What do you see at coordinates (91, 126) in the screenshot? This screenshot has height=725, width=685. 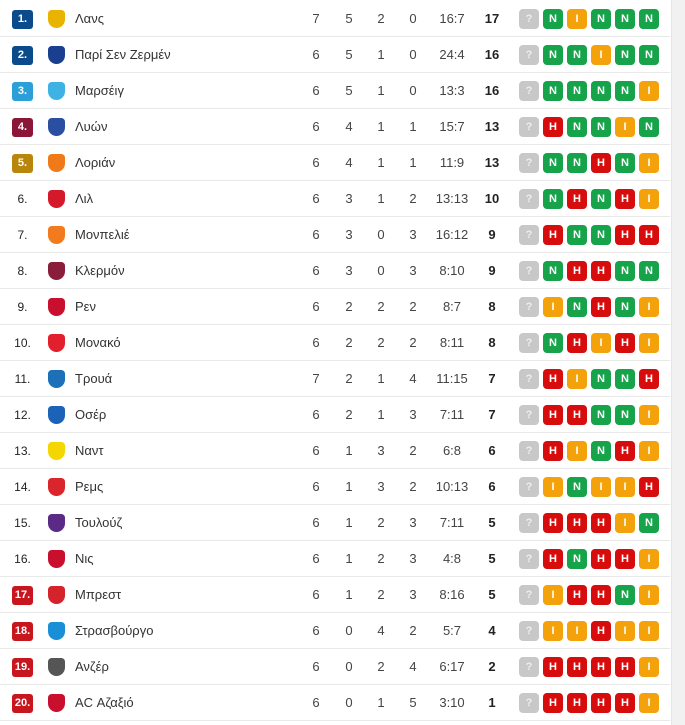 I see `team-name: Λυών` at bounding box center [91, 126].